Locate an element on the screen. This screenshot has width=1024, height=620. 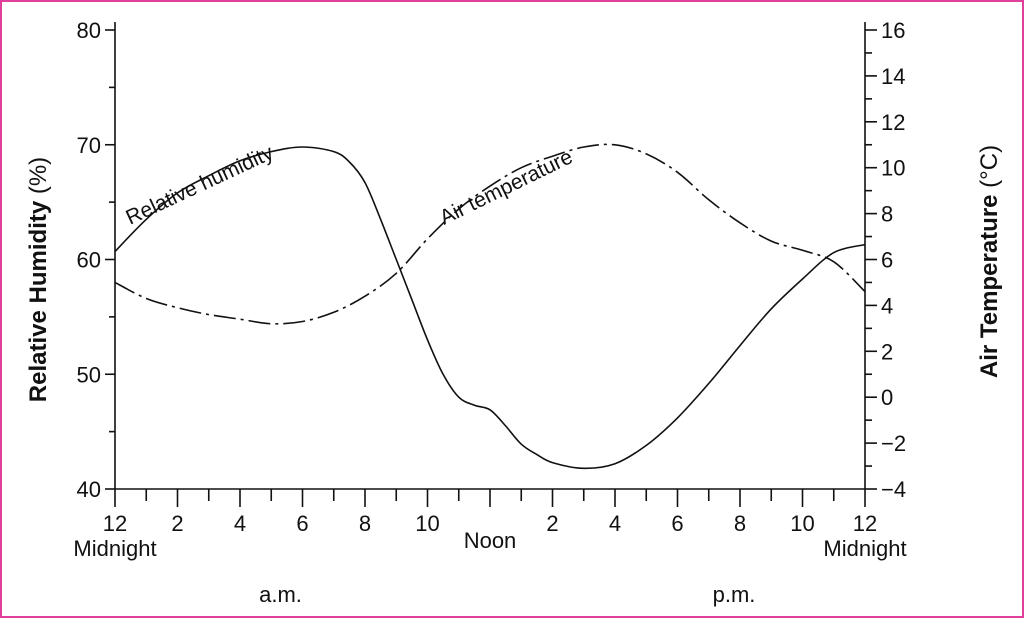
right-y-tick-label: −2 is located at coordinates (893, 443).